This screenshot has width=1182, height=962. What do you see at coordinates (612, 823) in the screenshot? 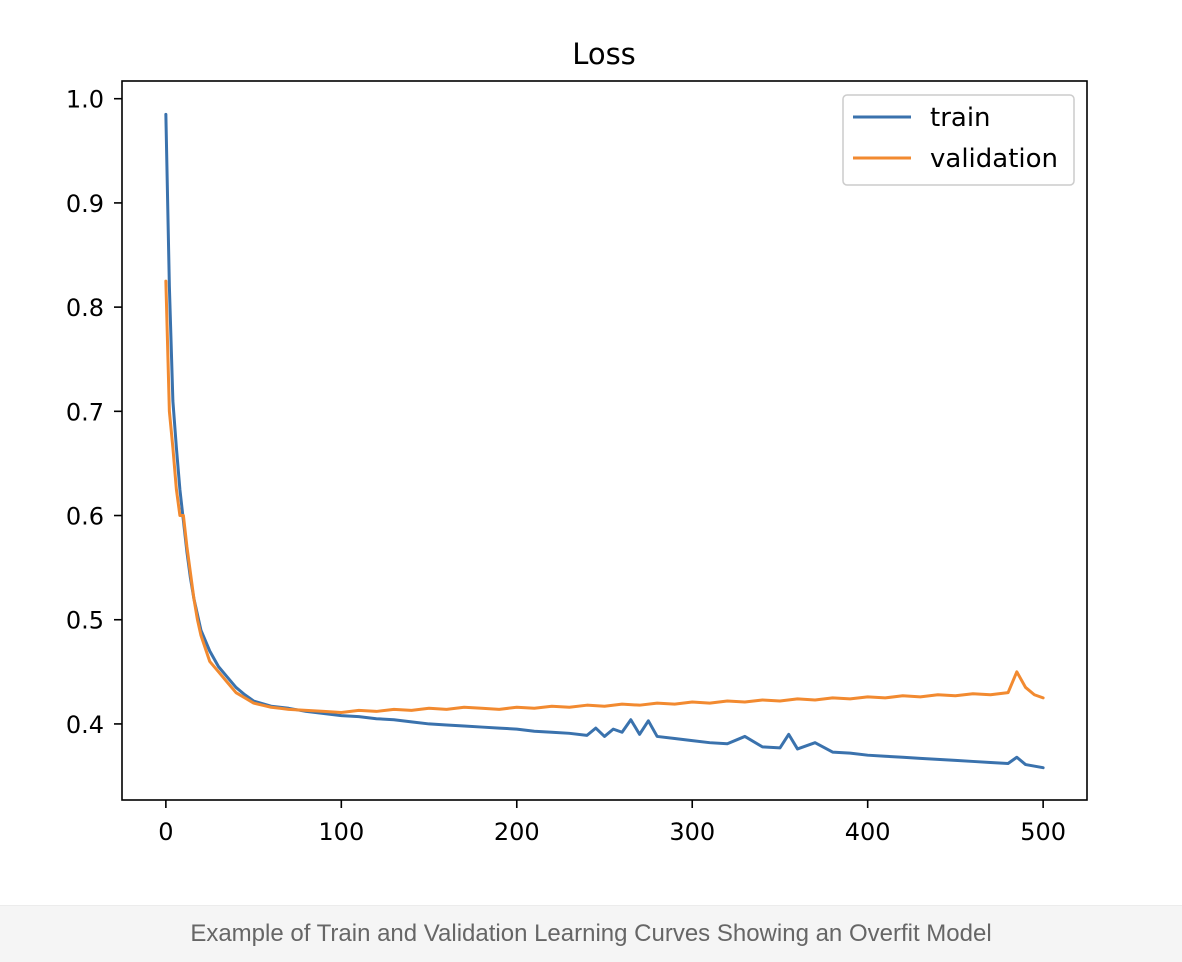
I see `x-axis: 0 100 200 300 400 500` at bounding box center [612, 823].